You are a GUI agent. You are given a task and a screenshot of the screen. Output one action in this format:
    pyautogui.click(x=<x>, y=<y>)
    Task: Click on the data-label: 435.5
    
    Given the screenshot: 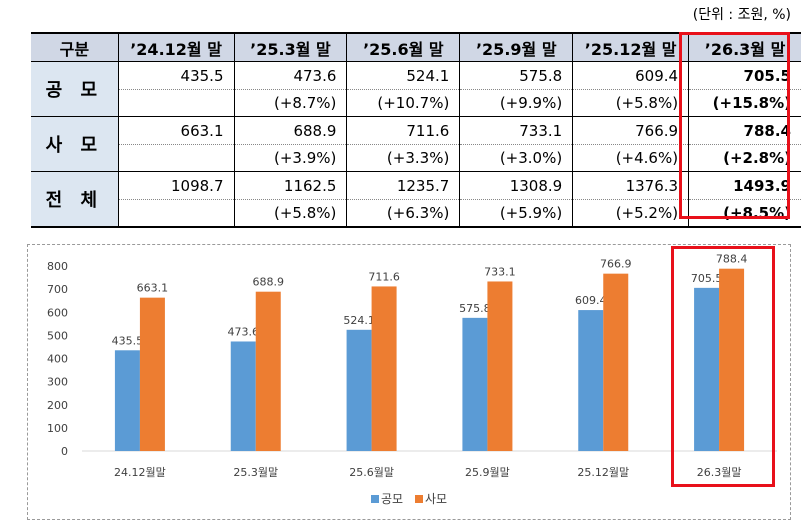 What is the action you would take?
    pyautogui.click(x=128, y=340)
    